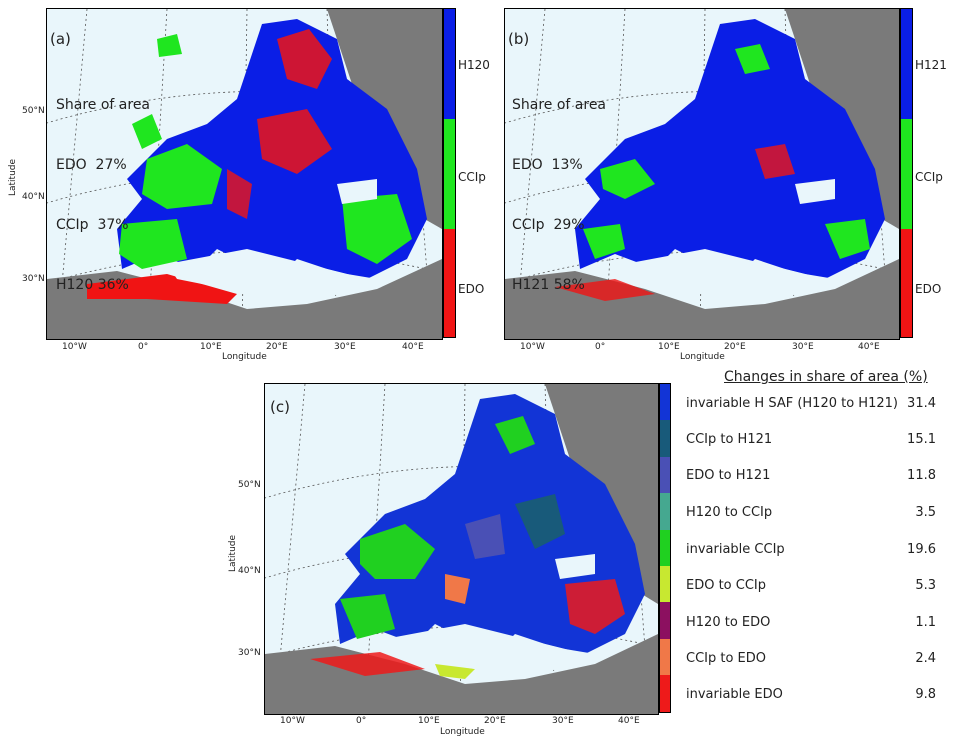 The image size is (956, 743). Describe the element at coordinates (925, 694) in the screenshot. I see `legend-value: 9.8` at that location.